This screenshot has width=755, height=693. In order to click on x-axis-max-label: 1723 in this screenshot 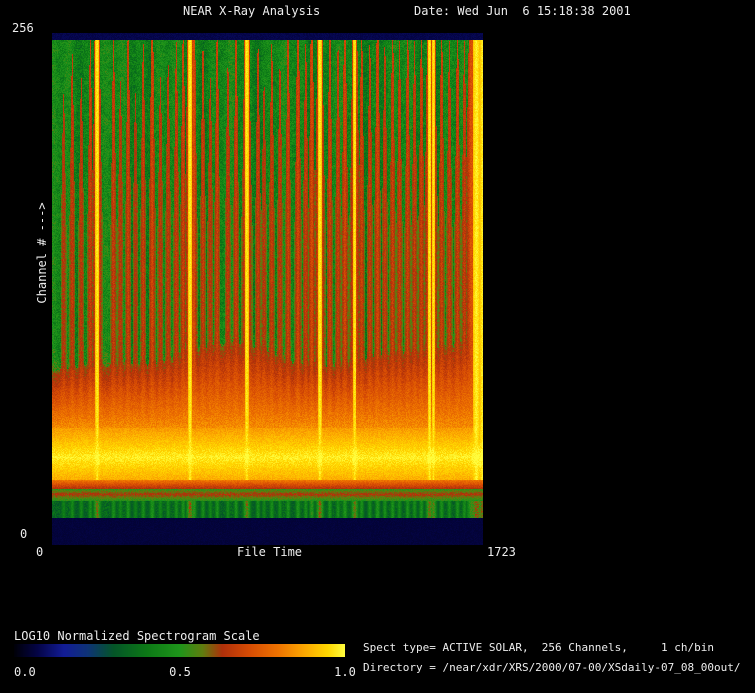, I will do `click(501, 552)`.